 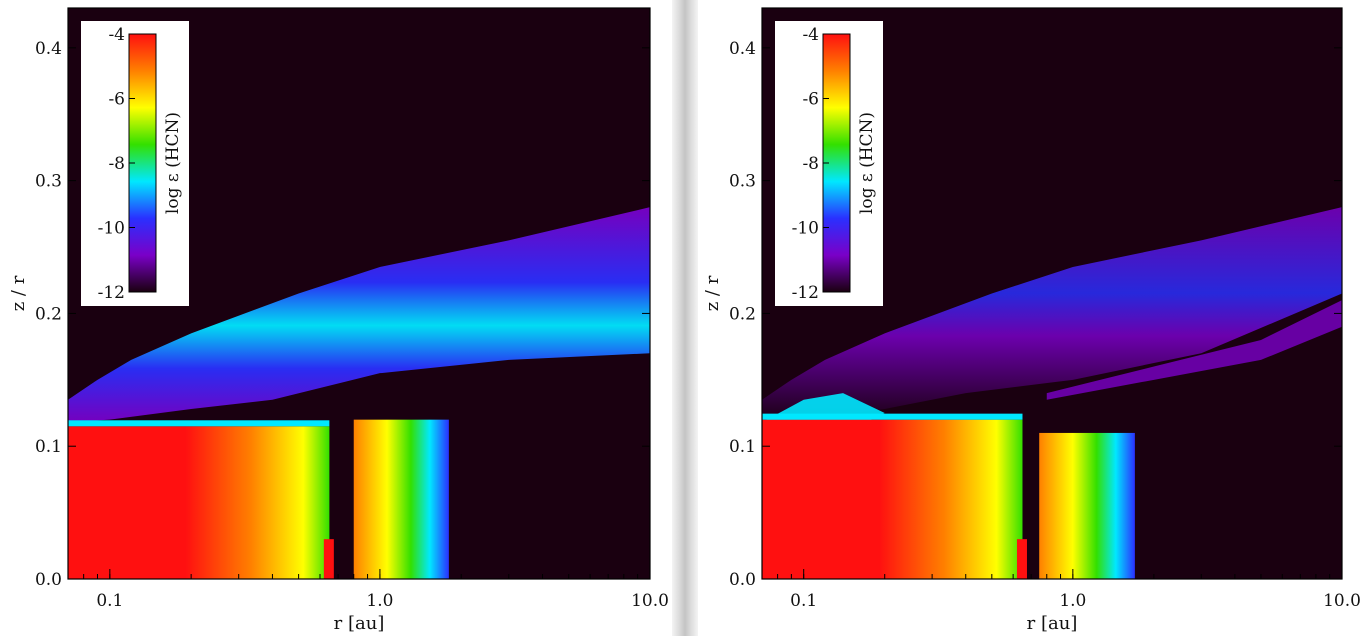 What do you see at coordinates (685, 318) in the screenshot?
I see `panel-divider` at bounding box center [685, 318].